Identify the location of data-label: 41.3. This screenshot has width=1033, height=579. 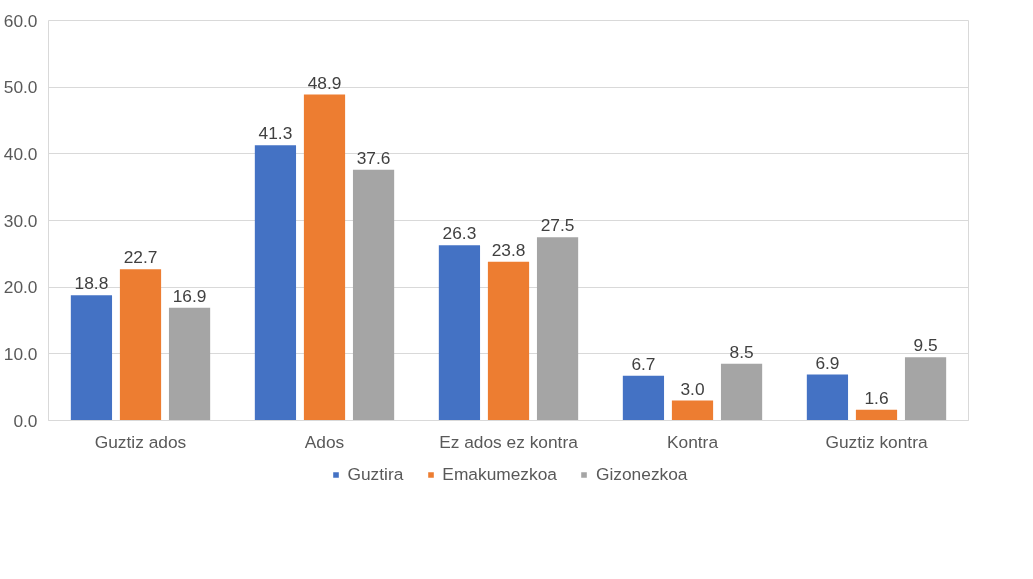
(275, 133).